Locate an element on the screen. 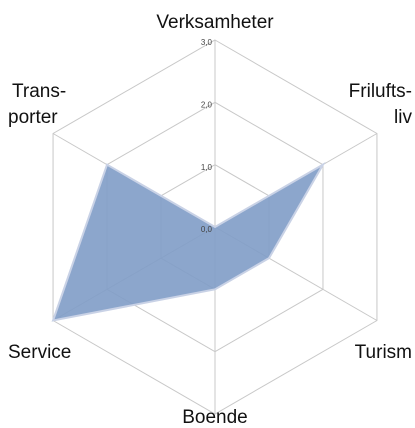 The width and height of the screenshot is (415, 428). tick-label: 1,0 is located at coordinates (207, 167).